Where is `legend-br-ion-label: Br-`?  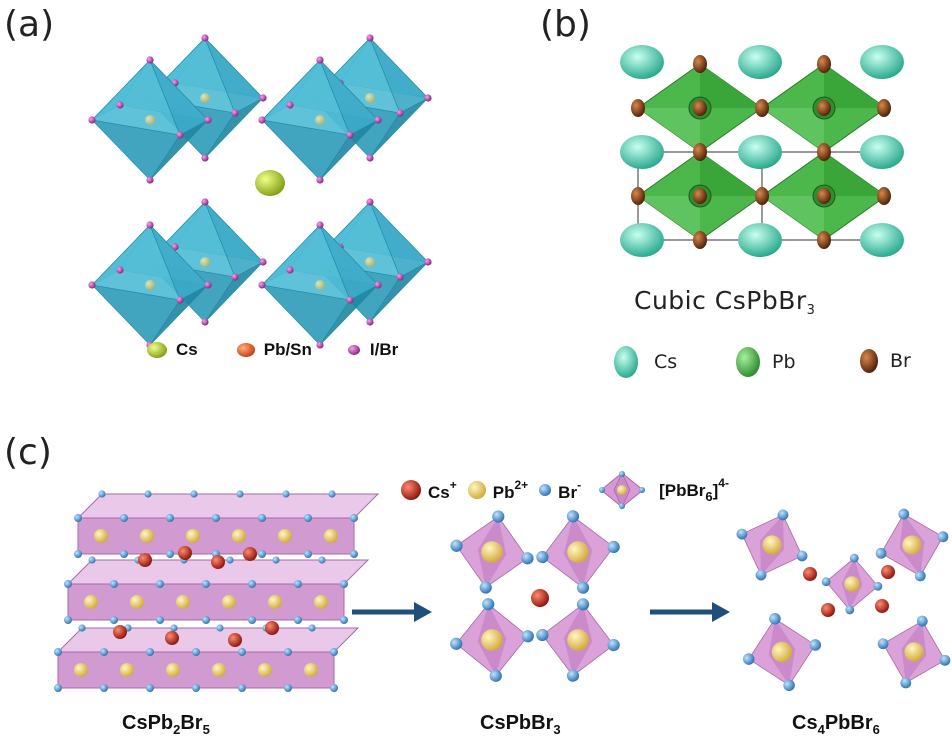 legend-br-ion-label: Br- is located at coordinates (570, 489).